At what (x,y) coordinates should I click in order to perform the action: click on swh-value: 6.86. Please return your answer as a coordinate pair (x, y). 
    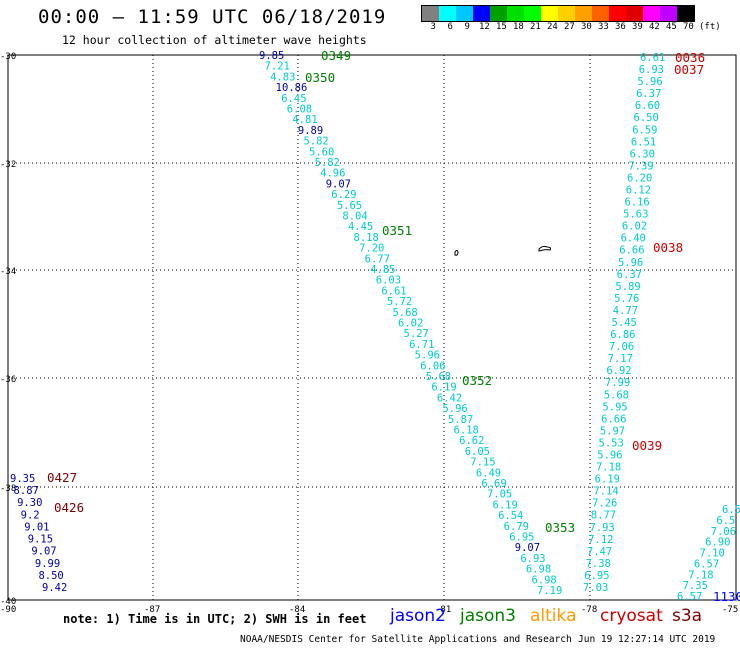
    Looking at the image, I should click on (622, 335).